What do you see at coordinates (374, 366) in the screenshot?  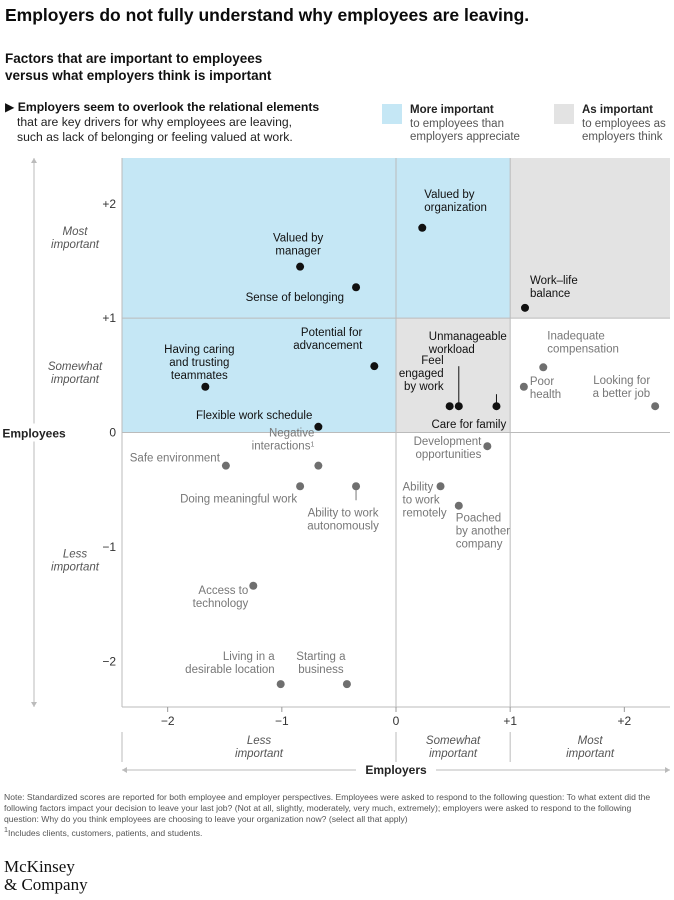 I see `point-potential-for-advancement` at bounding box center [374, 366].